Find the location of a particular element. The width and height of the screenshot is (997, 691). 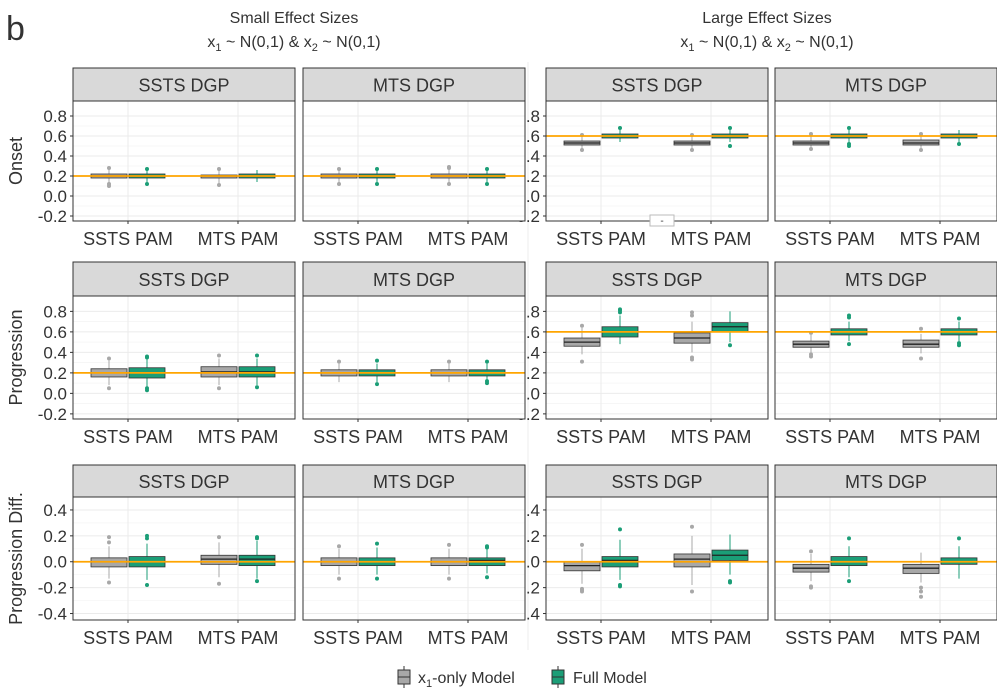

stray-mark-box is located at coordinates (662, 220).